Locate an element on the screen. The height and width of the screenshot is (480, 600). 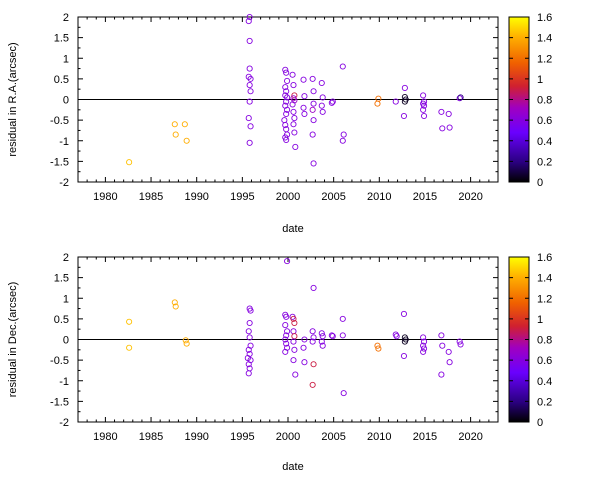
colorbar-tick-label: 0.8 is located at coordinates (544, 341).